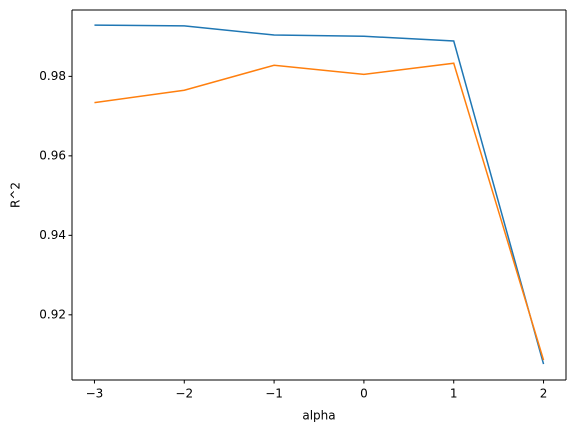  I want to click on x-tick-label: −1, so click(274, 394).